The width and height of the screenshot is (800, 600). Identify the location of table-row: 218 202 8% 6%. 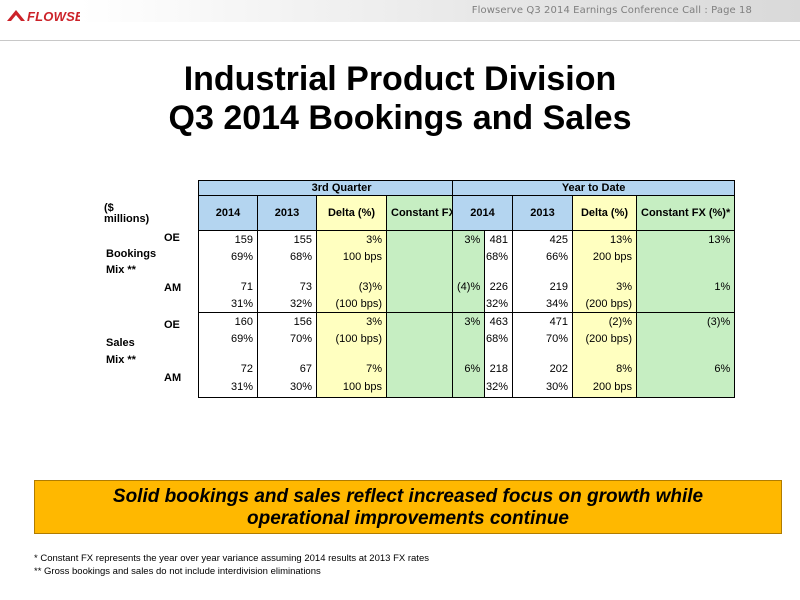
(594, 368).